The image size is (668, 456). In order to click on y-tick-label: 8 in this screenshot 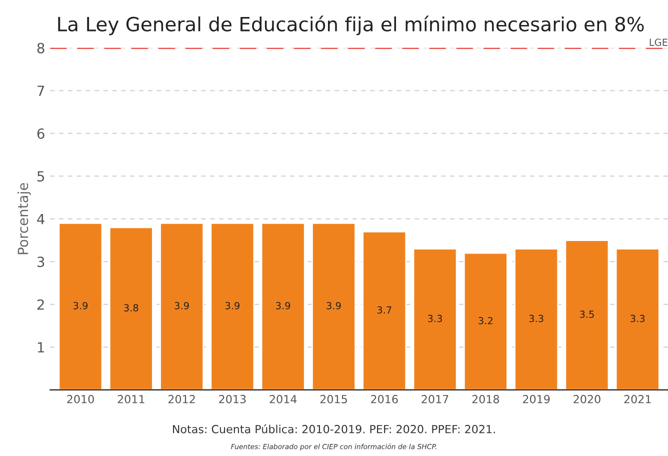, I will do `click(40, 48)`.